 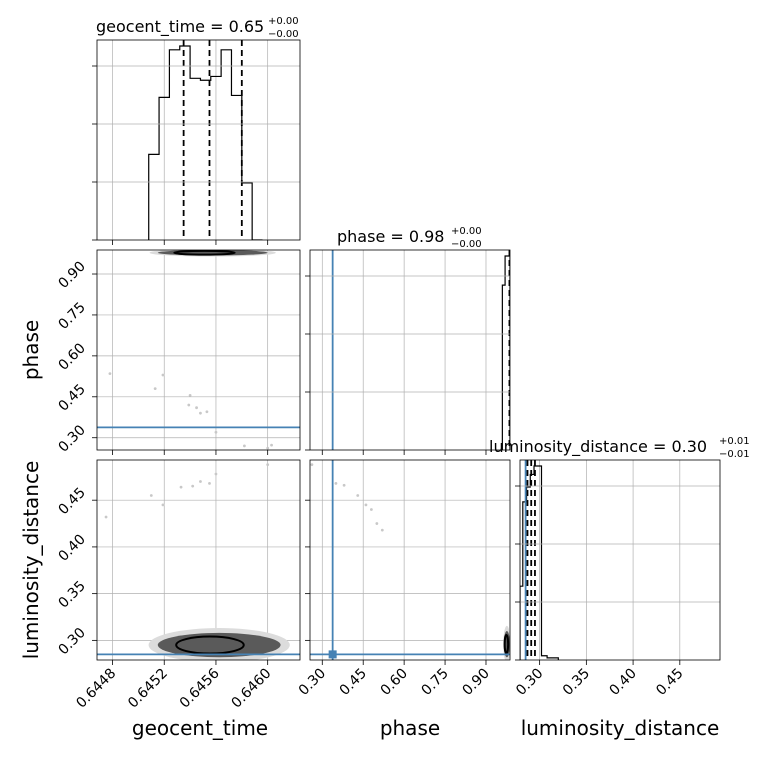 What do you see at coordinates (623, 682) in the screenshot?
I see `x-tick-label: 0.40` at bounding box center [623, 682].